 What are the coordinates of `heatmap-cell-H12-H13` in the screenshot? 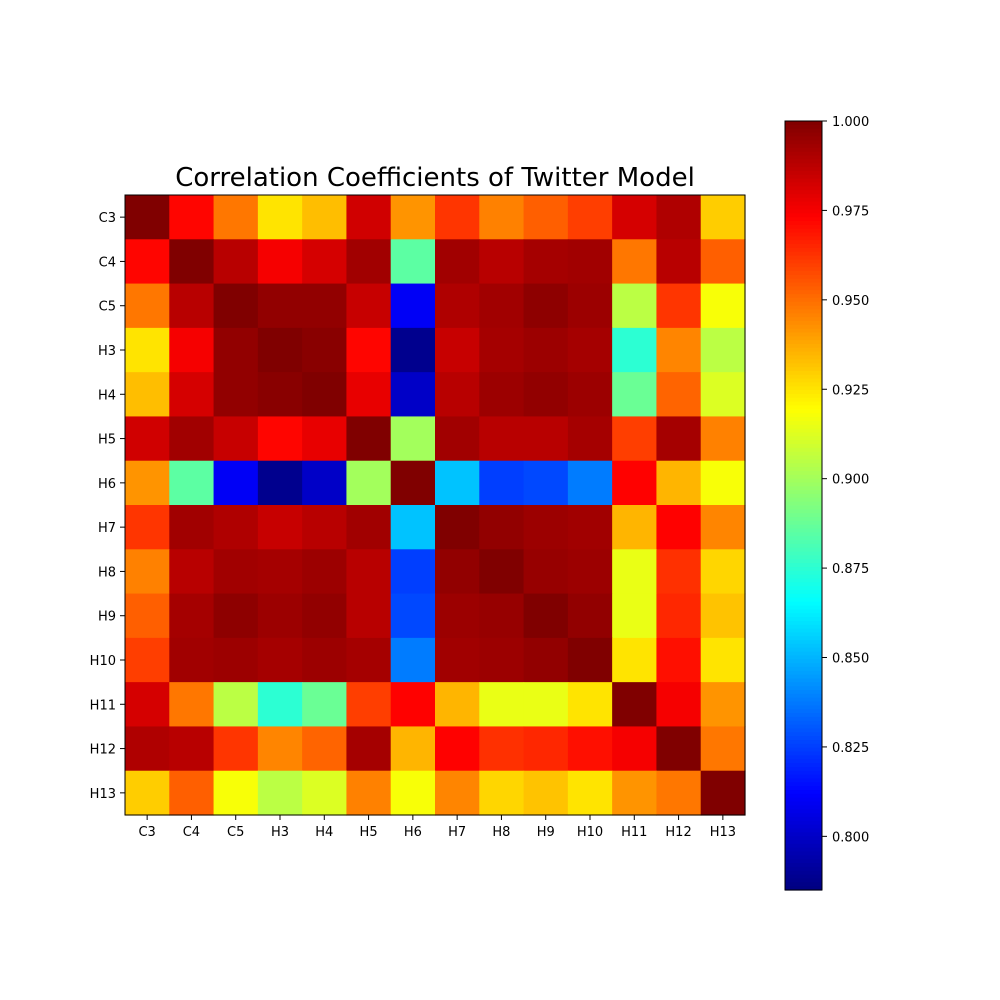 It's located at (723, 749).